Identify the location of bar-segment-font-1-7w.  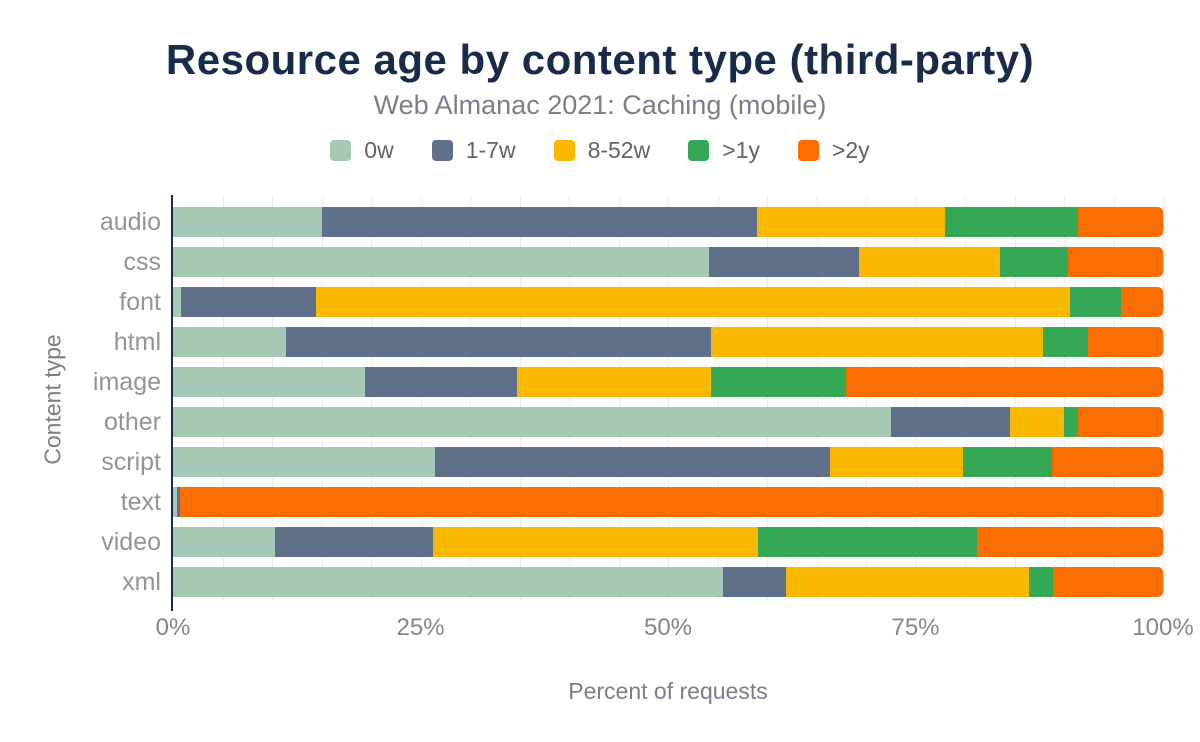
(248, 302).